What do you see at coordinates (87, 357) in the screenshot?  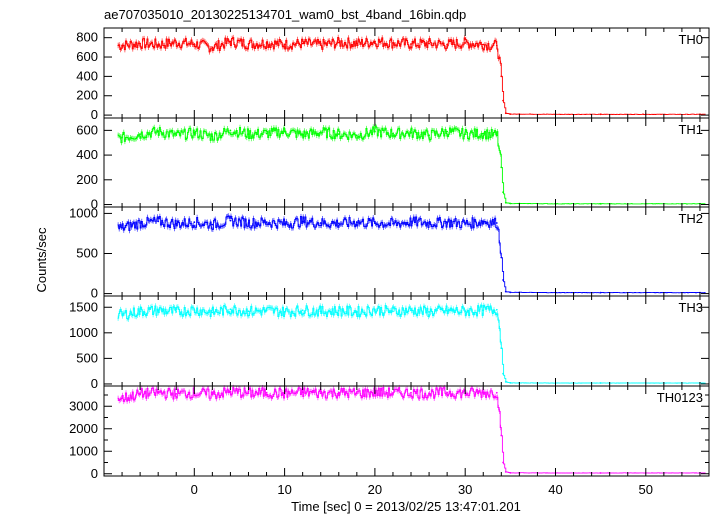 I see `y-tick-label: 500` at bounding box center [87, 357].